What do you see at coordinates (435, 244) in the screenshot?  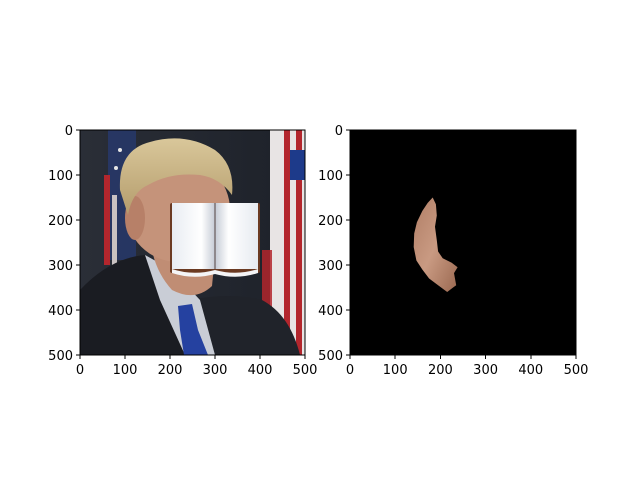 I see `segmented-face-region` at bounding box center [435, 244].